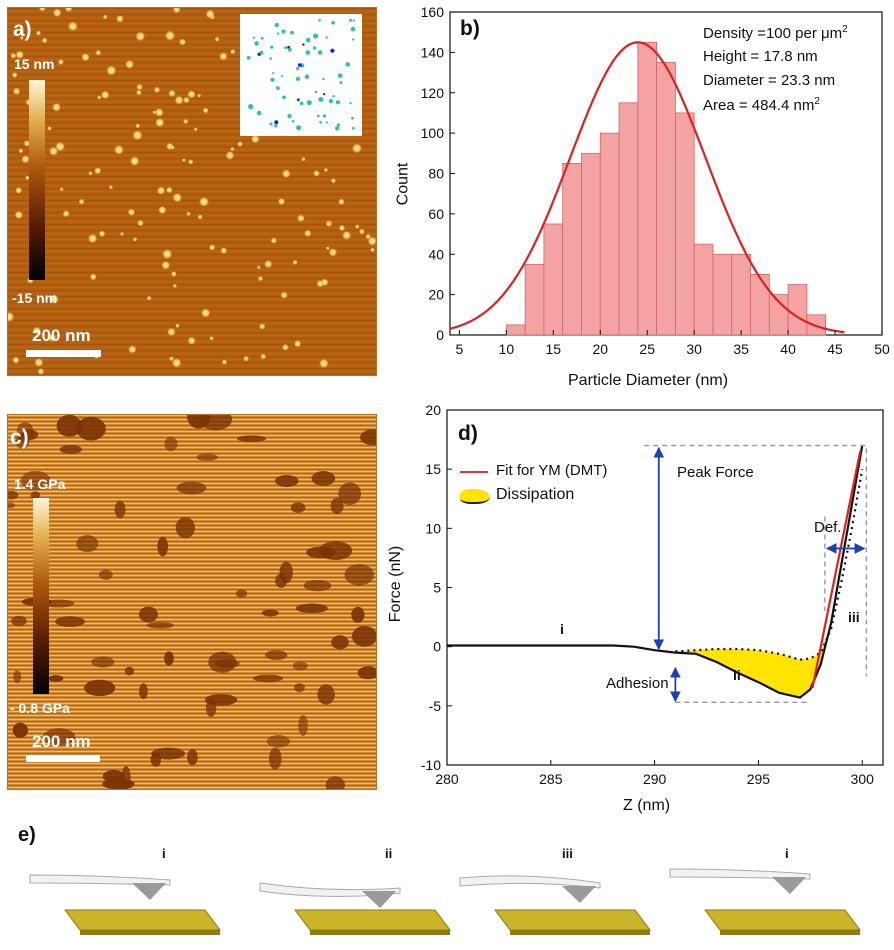 This screenshot has width=894, height=950. Describe the element at coordinates (828, 527) in the screenshot. I see `deformation-label: Def.` at that location.